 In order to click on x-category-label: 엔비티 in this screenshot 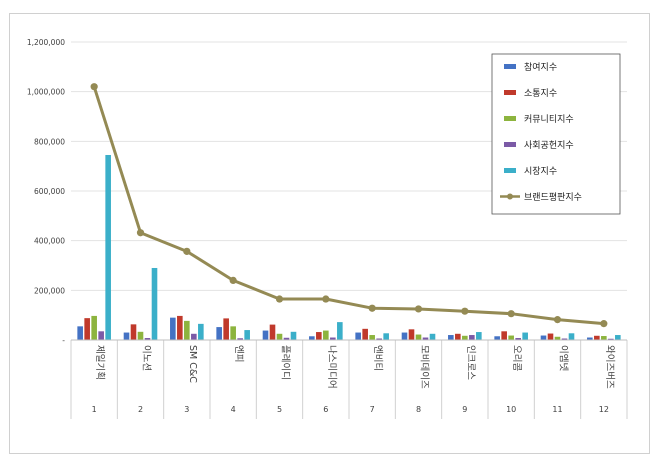, I will do `click(377, 358)`.